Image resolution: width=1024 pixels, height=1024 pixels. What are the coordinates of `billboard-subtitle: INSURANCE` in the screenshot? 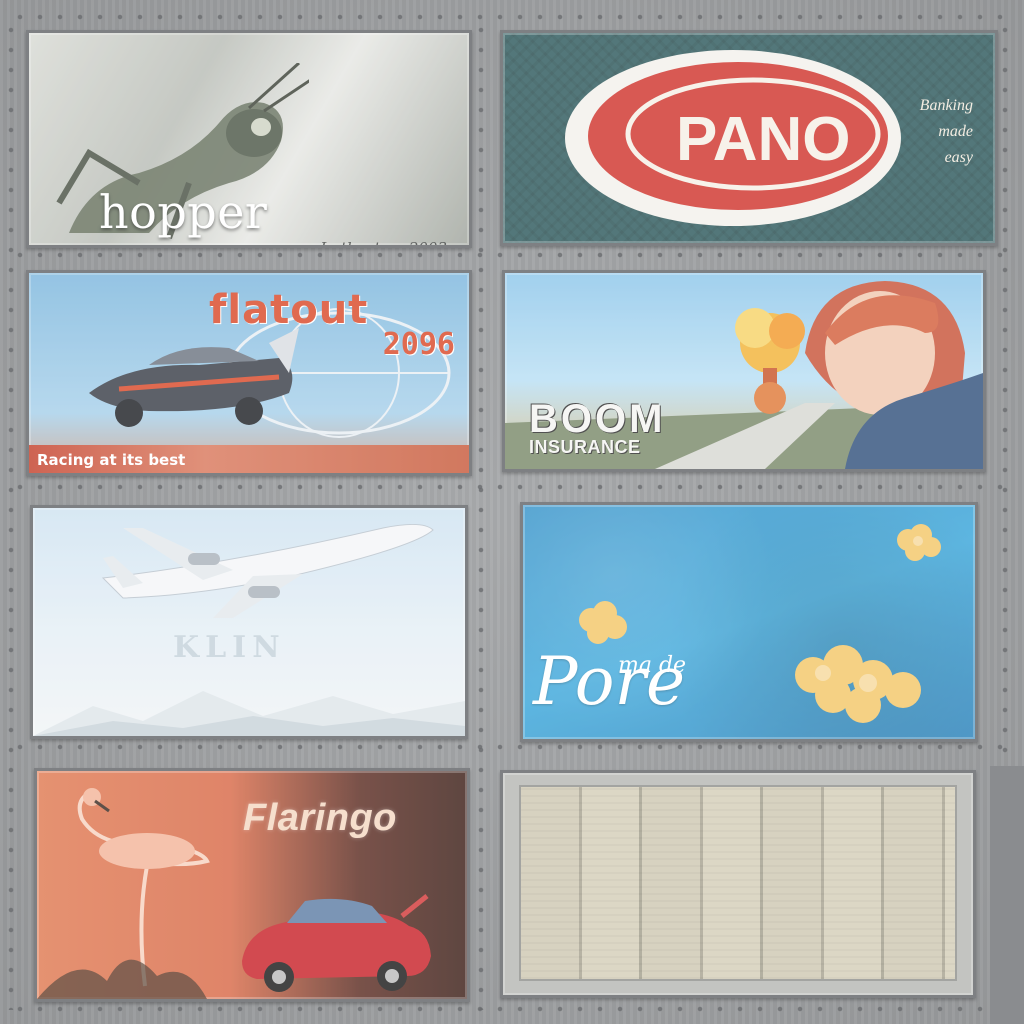 It's located at (585, 447).